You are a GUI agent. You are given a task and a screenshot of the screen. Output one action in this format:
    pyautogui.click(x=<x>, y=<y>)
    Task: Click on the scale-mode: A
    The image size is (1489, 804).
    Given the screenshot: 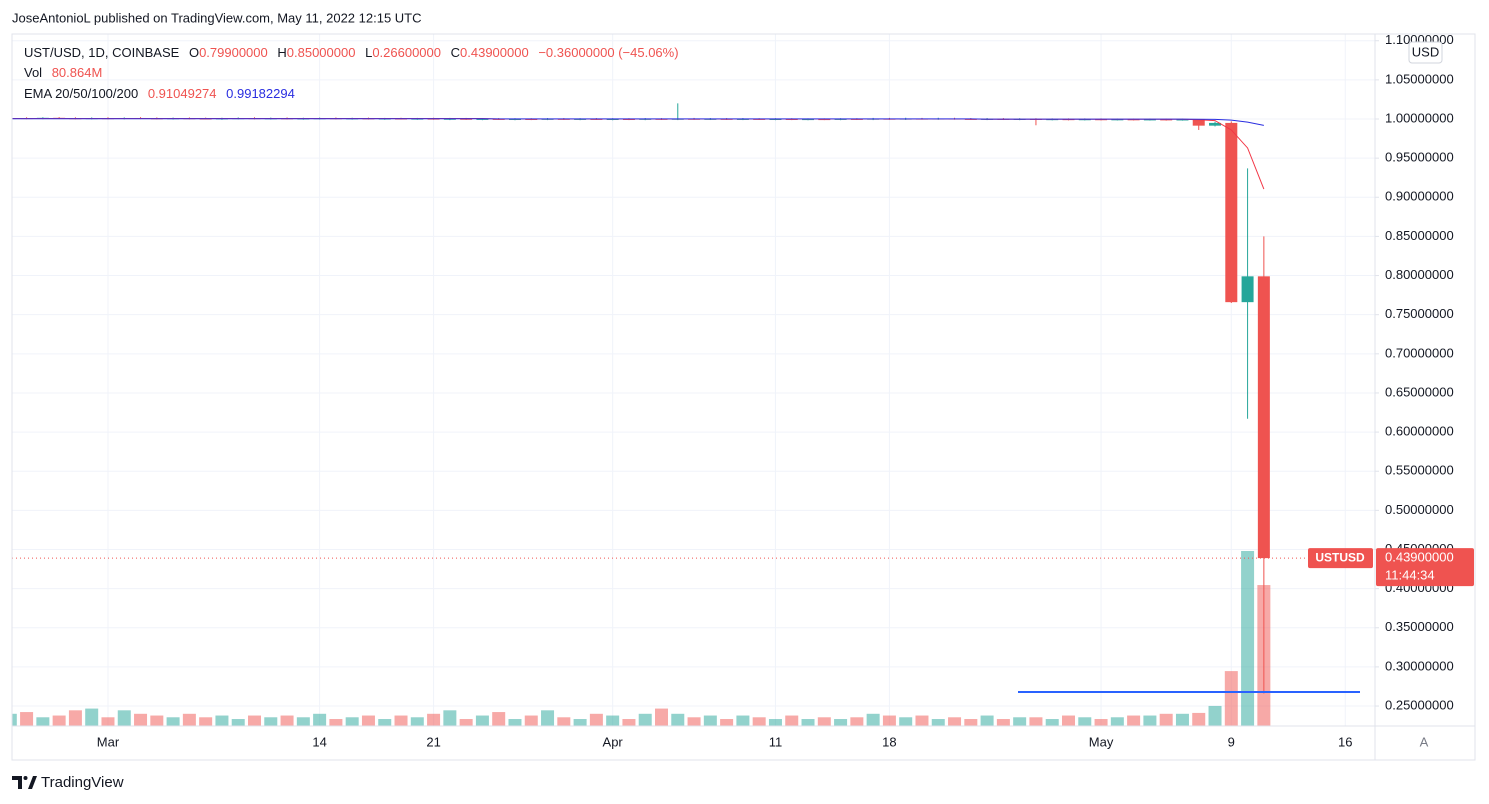 What is the action you would take?
    pyautogui.click(x=1424, y=741)
    